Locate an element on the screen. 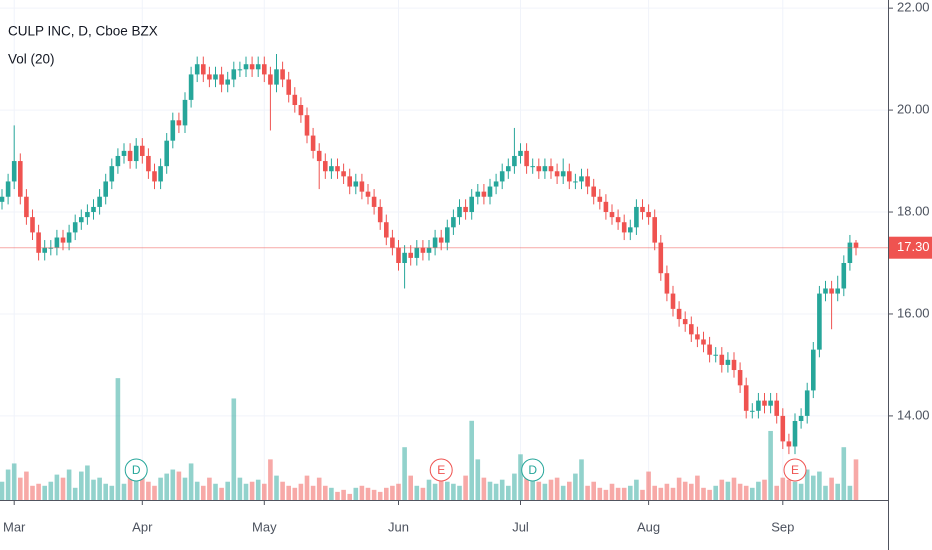 The height and width of the screenshot is (550, 932). symbol-title: CULP INC, D, Cboe BZX is located at coordinates (83, 31).